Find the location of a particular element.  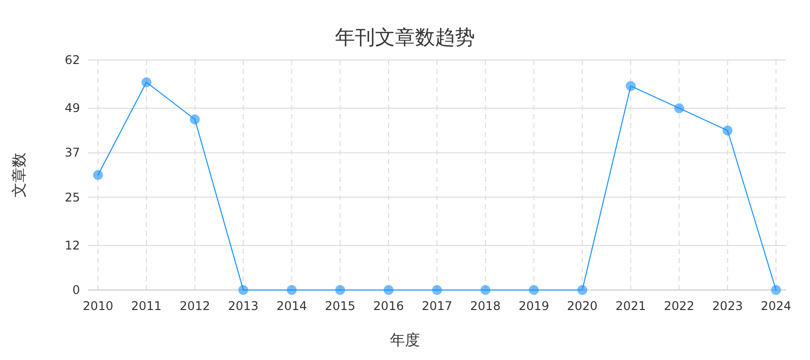

x-tick-label: 2013 is located at coordinates (243, 306).